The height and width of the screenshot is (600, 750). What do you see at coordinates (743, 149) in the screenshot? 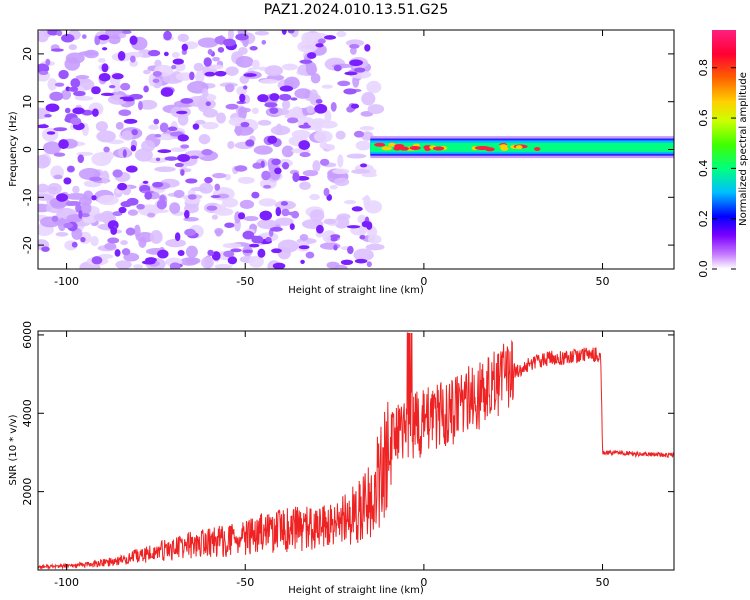
I see `colorbar-label: Normalized spectral amplitude` at bounding box center [743, 149].